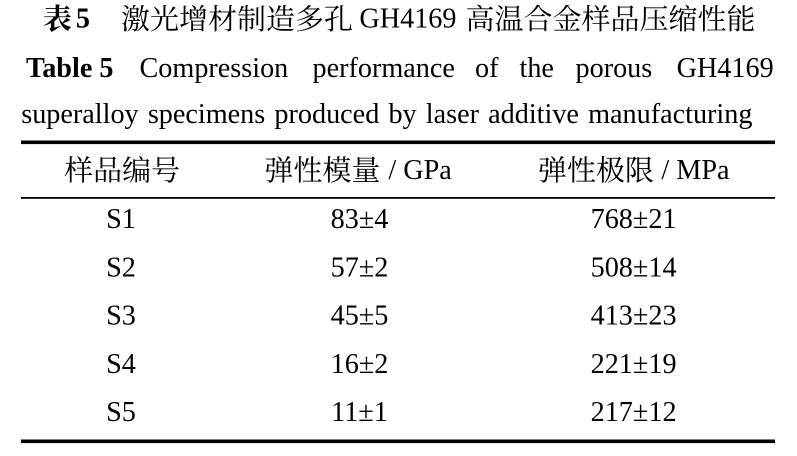 Image resolution: width=797 pixels, height=456 pixels. What do you see at coordinates (533, 114) in the screenshot?
I see `svg-text: additive` at bounding box center [533, 114].